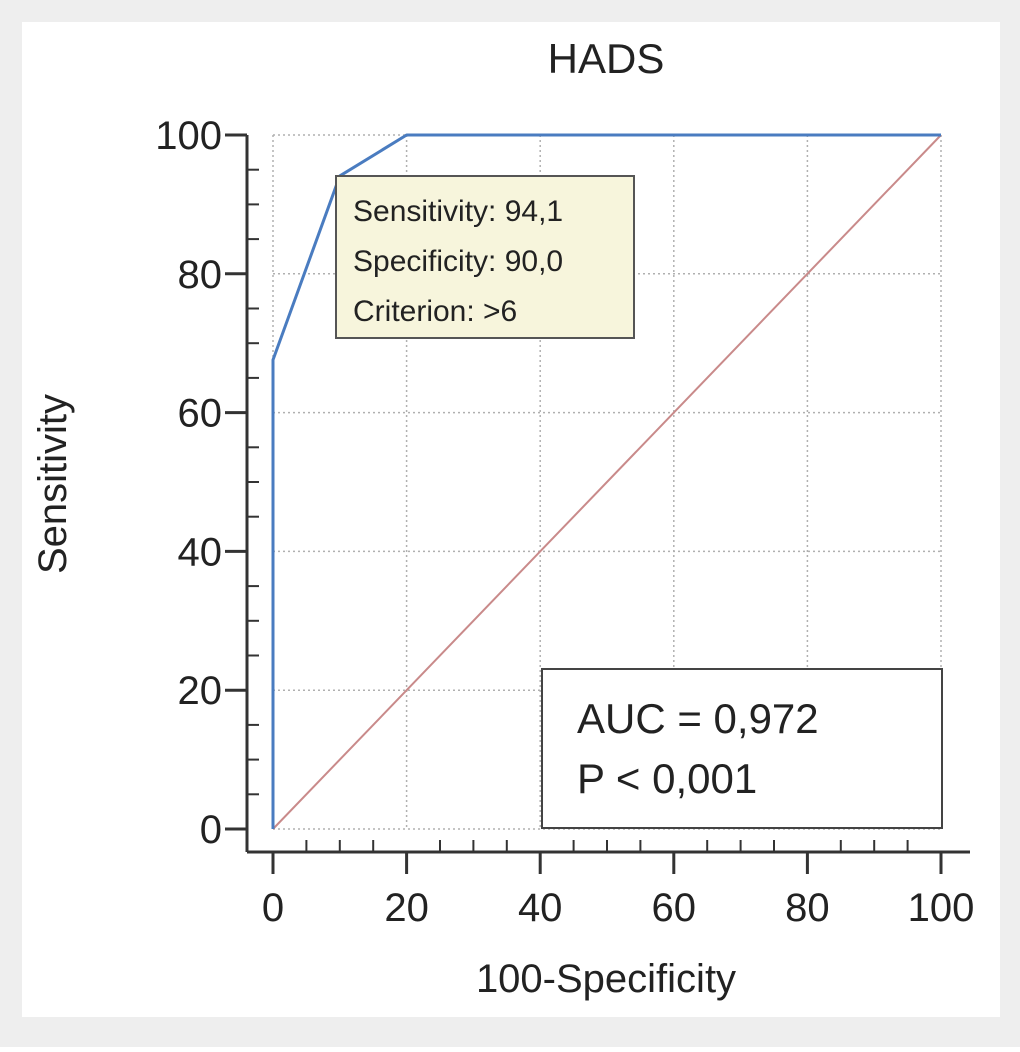 The image size is (1020, 1052). What do you see at coordinates (698, 718) in the screenshot?
I see `auc-value: AUC = 0,972` at bounding box center [698, 718].